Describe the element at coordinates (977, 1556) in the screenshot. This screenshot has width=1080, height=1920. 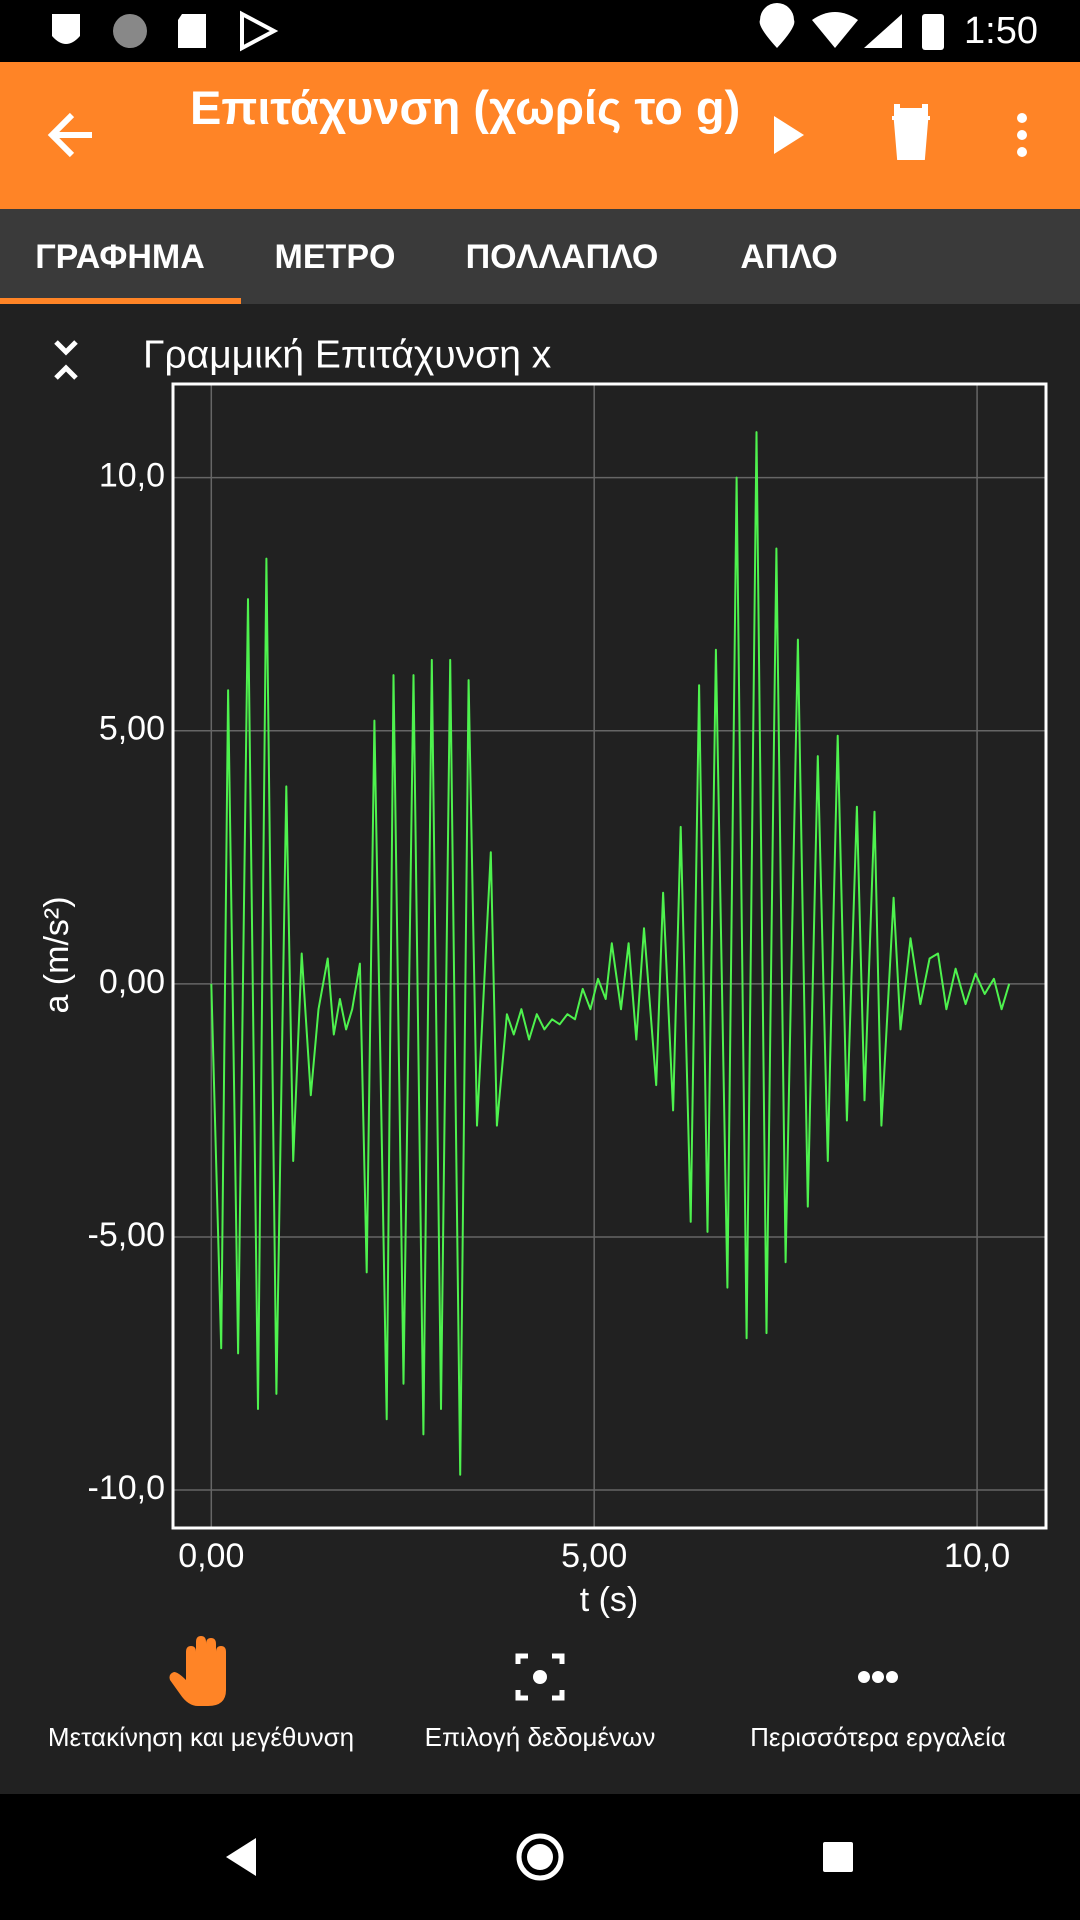
I see `x-tick-label: 10,0` at that location.